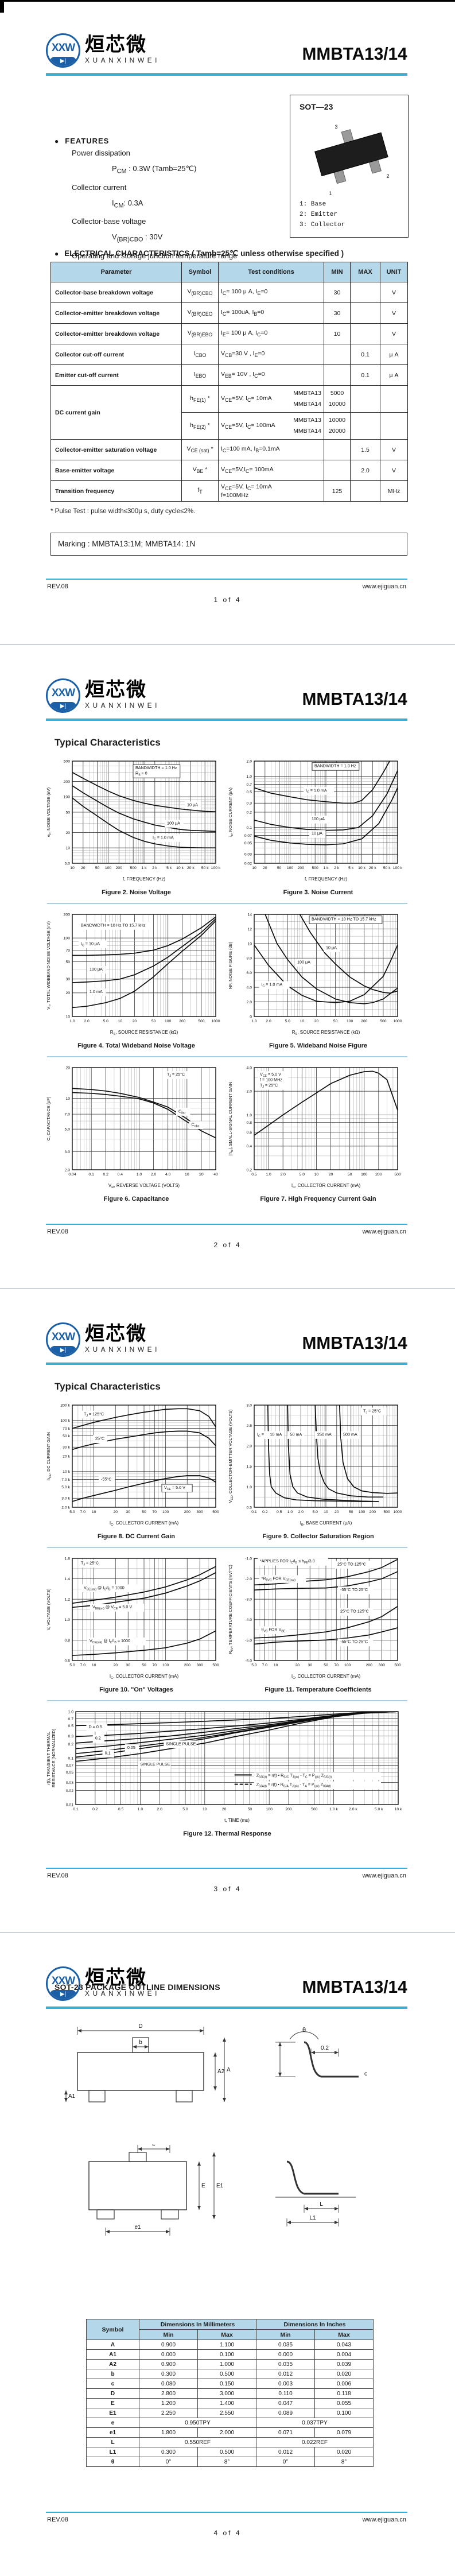 The height and width of the screenshot is (2576, 455). Describe the element at coordinates (354, 1987) in the screenshot. I see `part-number-title: MMBTA13/14` at that location.